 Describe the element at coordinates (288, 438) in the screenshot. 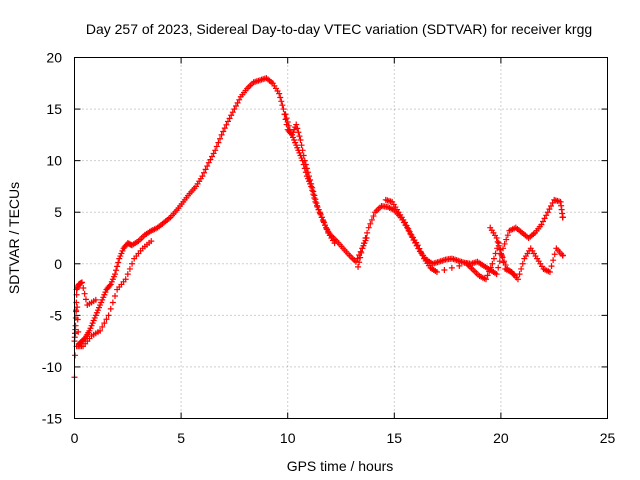

I see `x-tick-label: 10` at that location.